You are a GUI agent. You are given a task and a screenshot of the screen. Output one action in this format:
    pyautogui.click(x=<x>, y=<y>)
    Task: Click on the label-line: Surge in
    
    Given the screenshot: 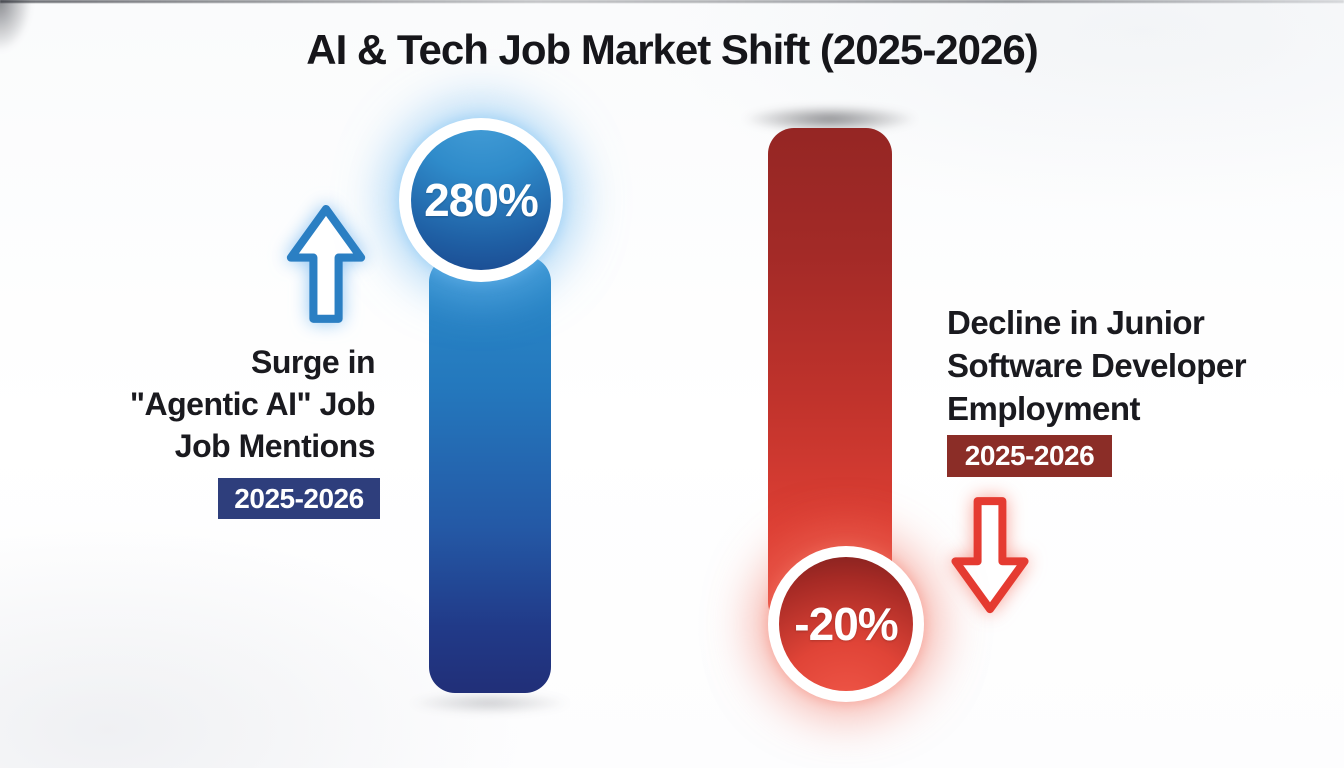 What is the action you would take?
    pyautogui.click(x=313, y=362)
    